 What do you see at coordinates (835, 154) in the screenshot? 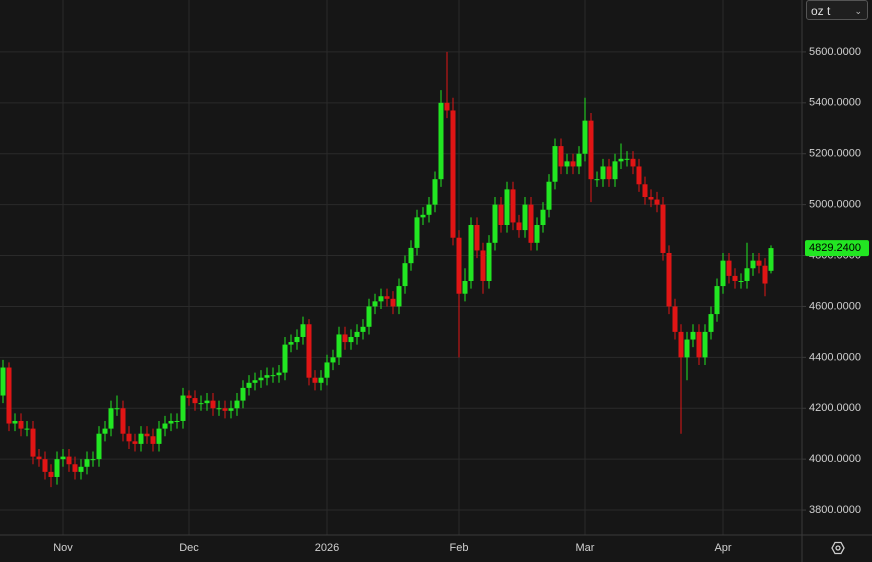
I see `y-tick-label: 5200.0000` at bounding box center [835, 154].